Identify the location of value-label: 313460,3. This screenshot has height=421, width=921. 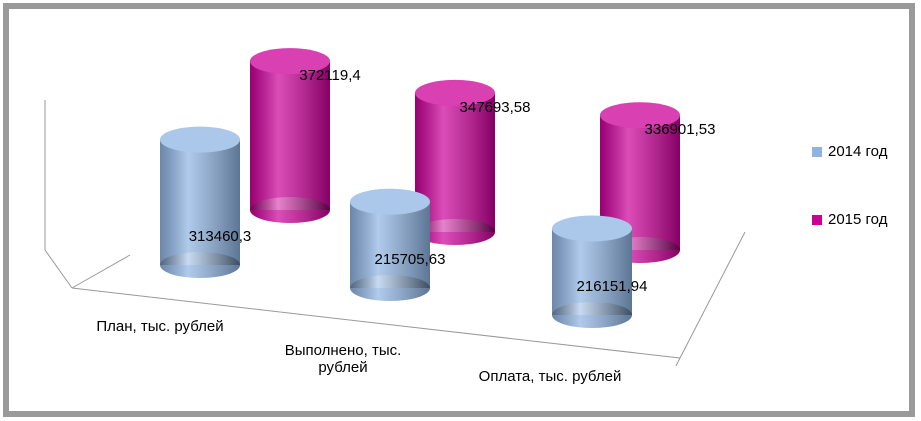
(220, 236).